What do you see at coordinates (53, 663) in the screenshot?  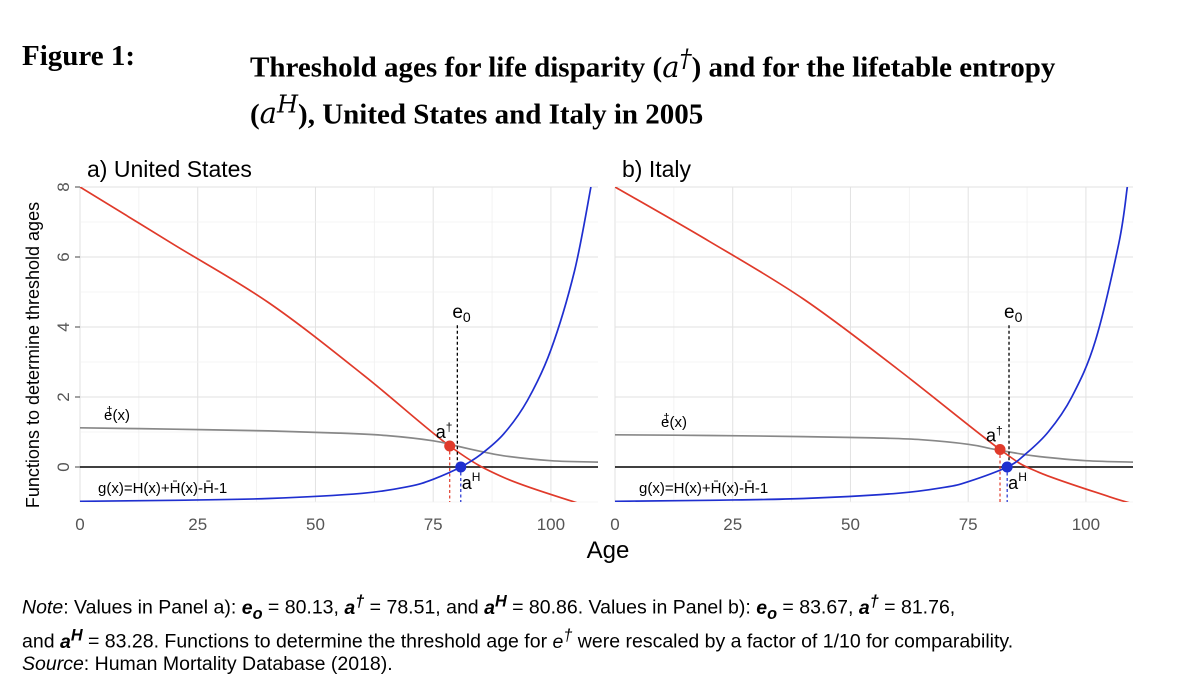 I see `source-label: Source` at bounding box center [53, 663].